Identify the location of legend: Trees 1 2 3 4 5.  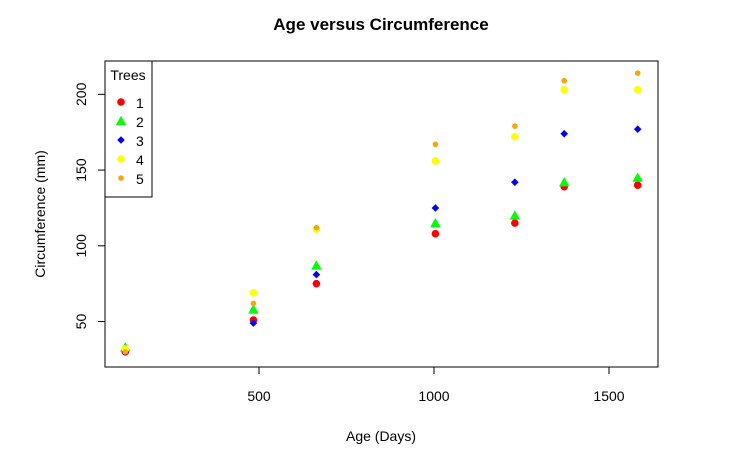
(128, 129).